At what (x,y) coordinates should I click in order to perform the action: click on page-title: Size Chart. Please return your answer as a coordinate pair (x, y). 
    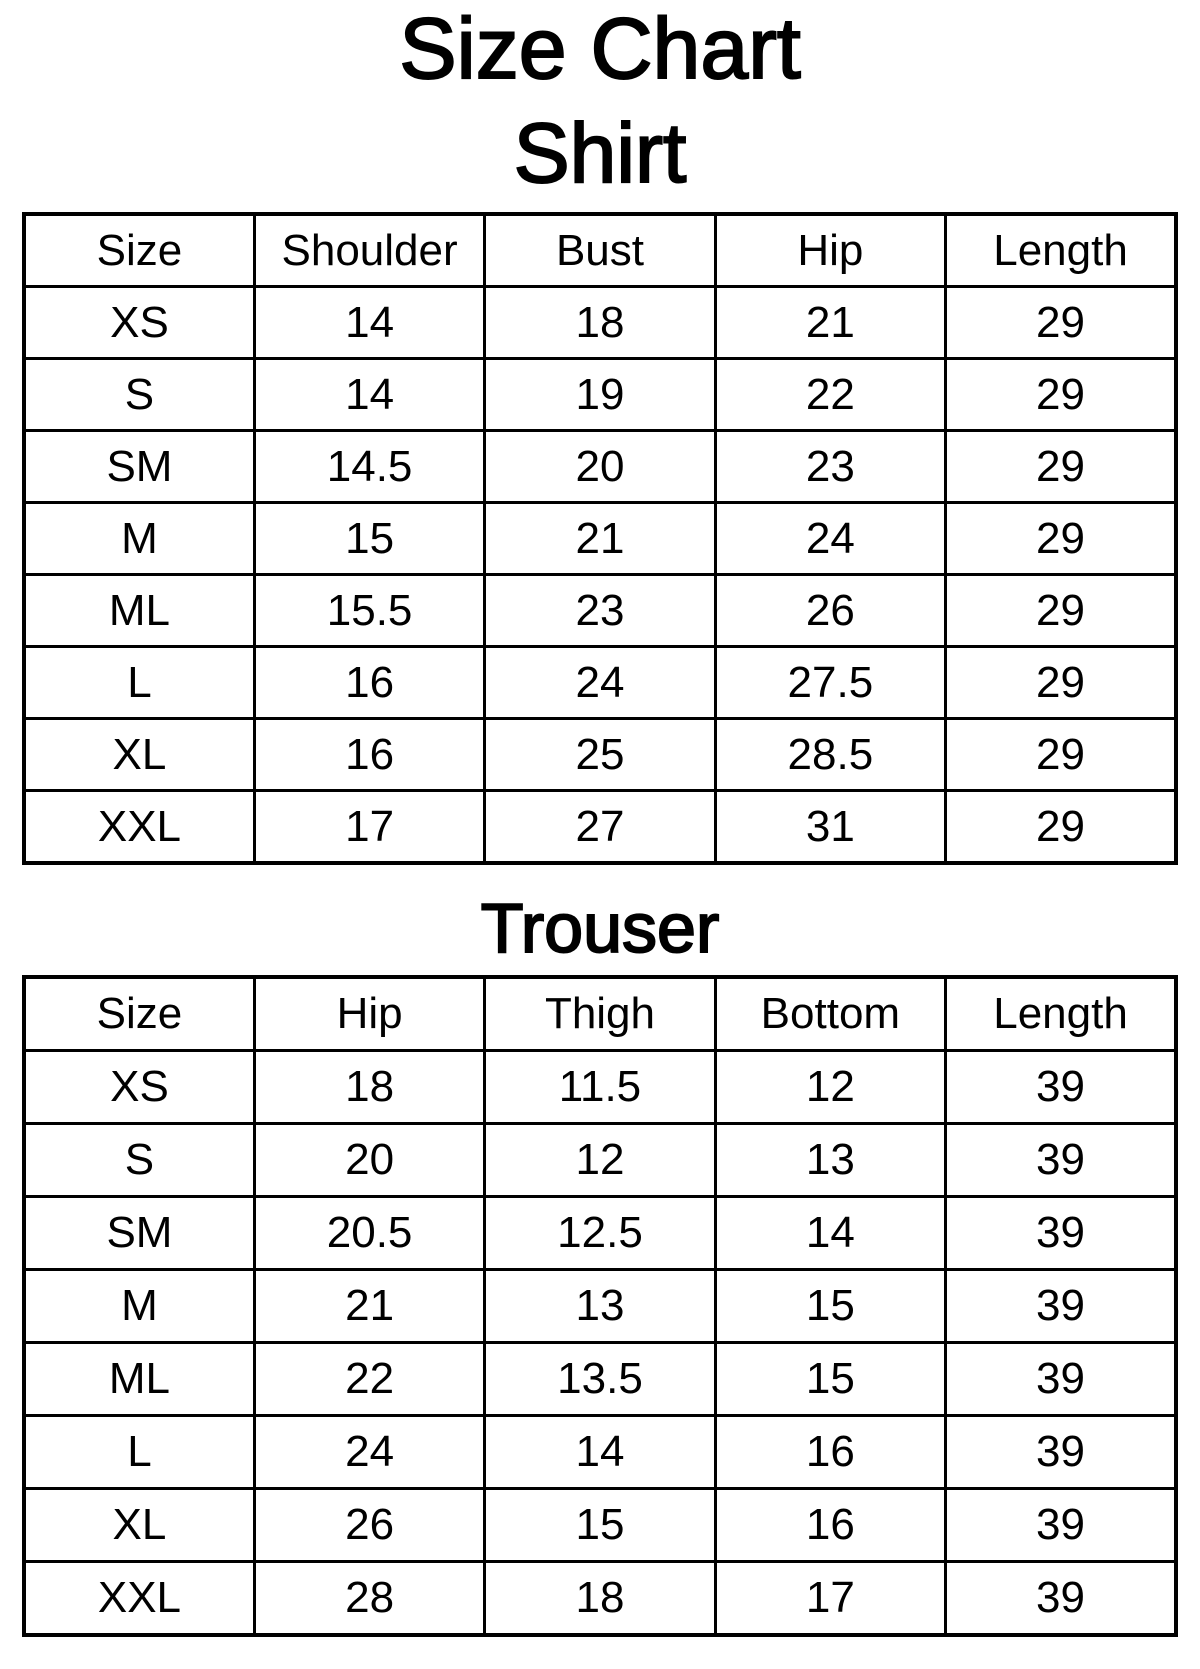
    Looking at the image, I should click on (600, 49).